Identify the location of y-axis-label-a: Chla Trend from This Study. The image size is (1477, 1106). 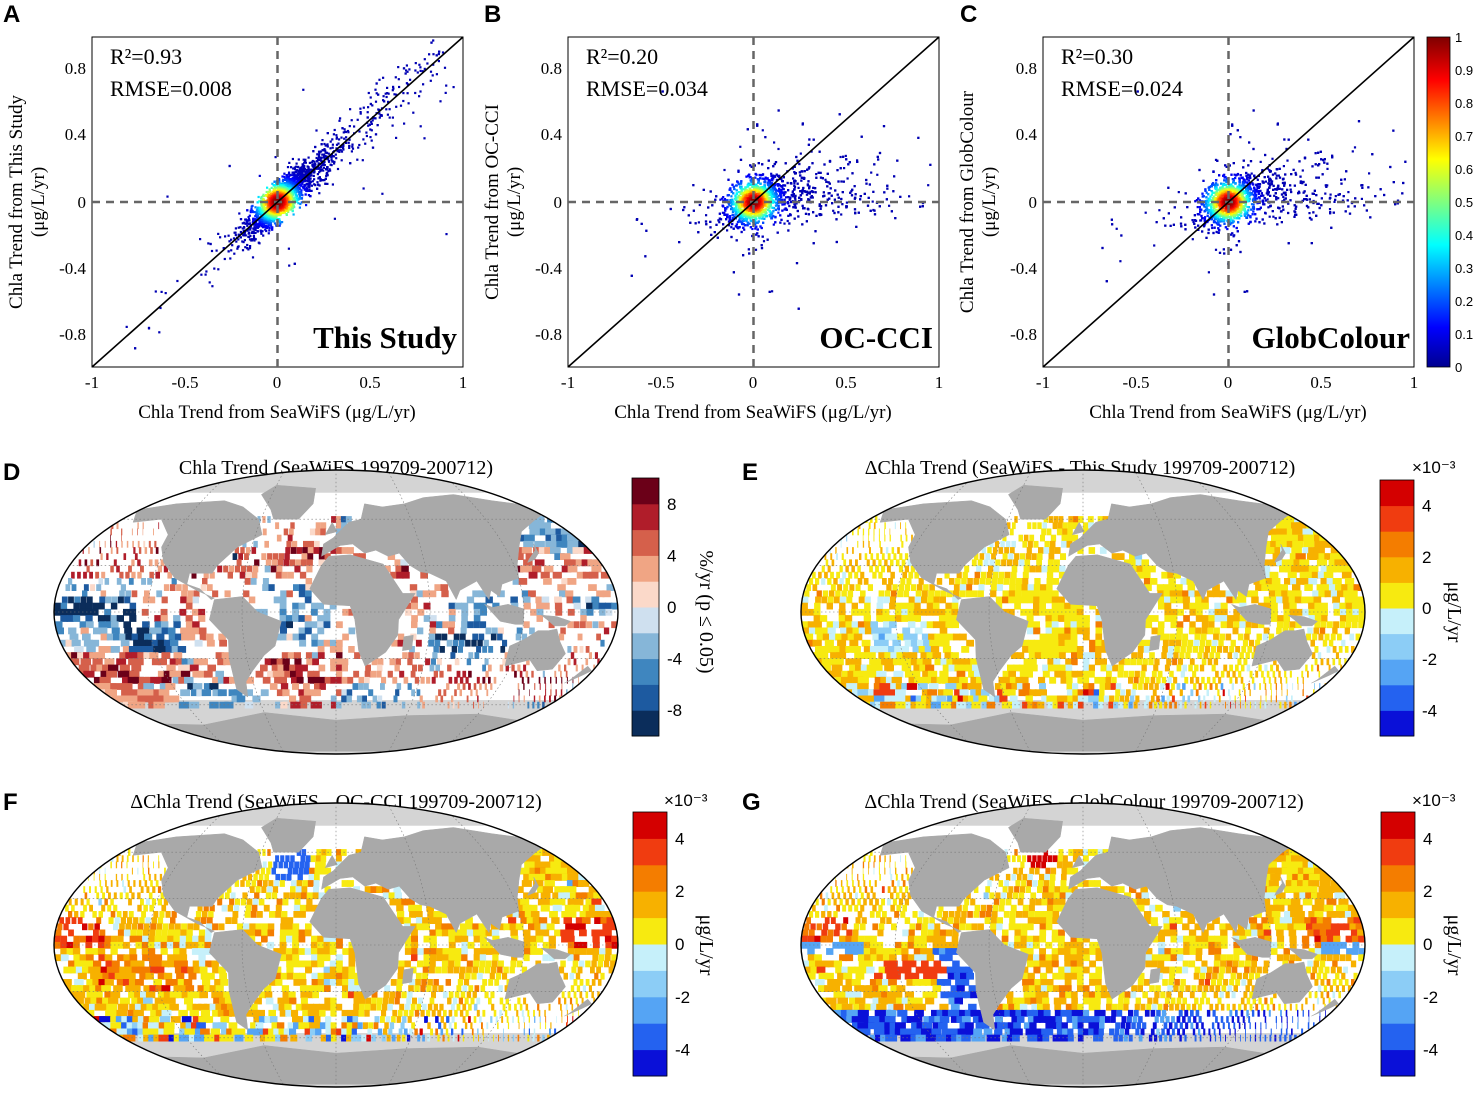
(16, 202).